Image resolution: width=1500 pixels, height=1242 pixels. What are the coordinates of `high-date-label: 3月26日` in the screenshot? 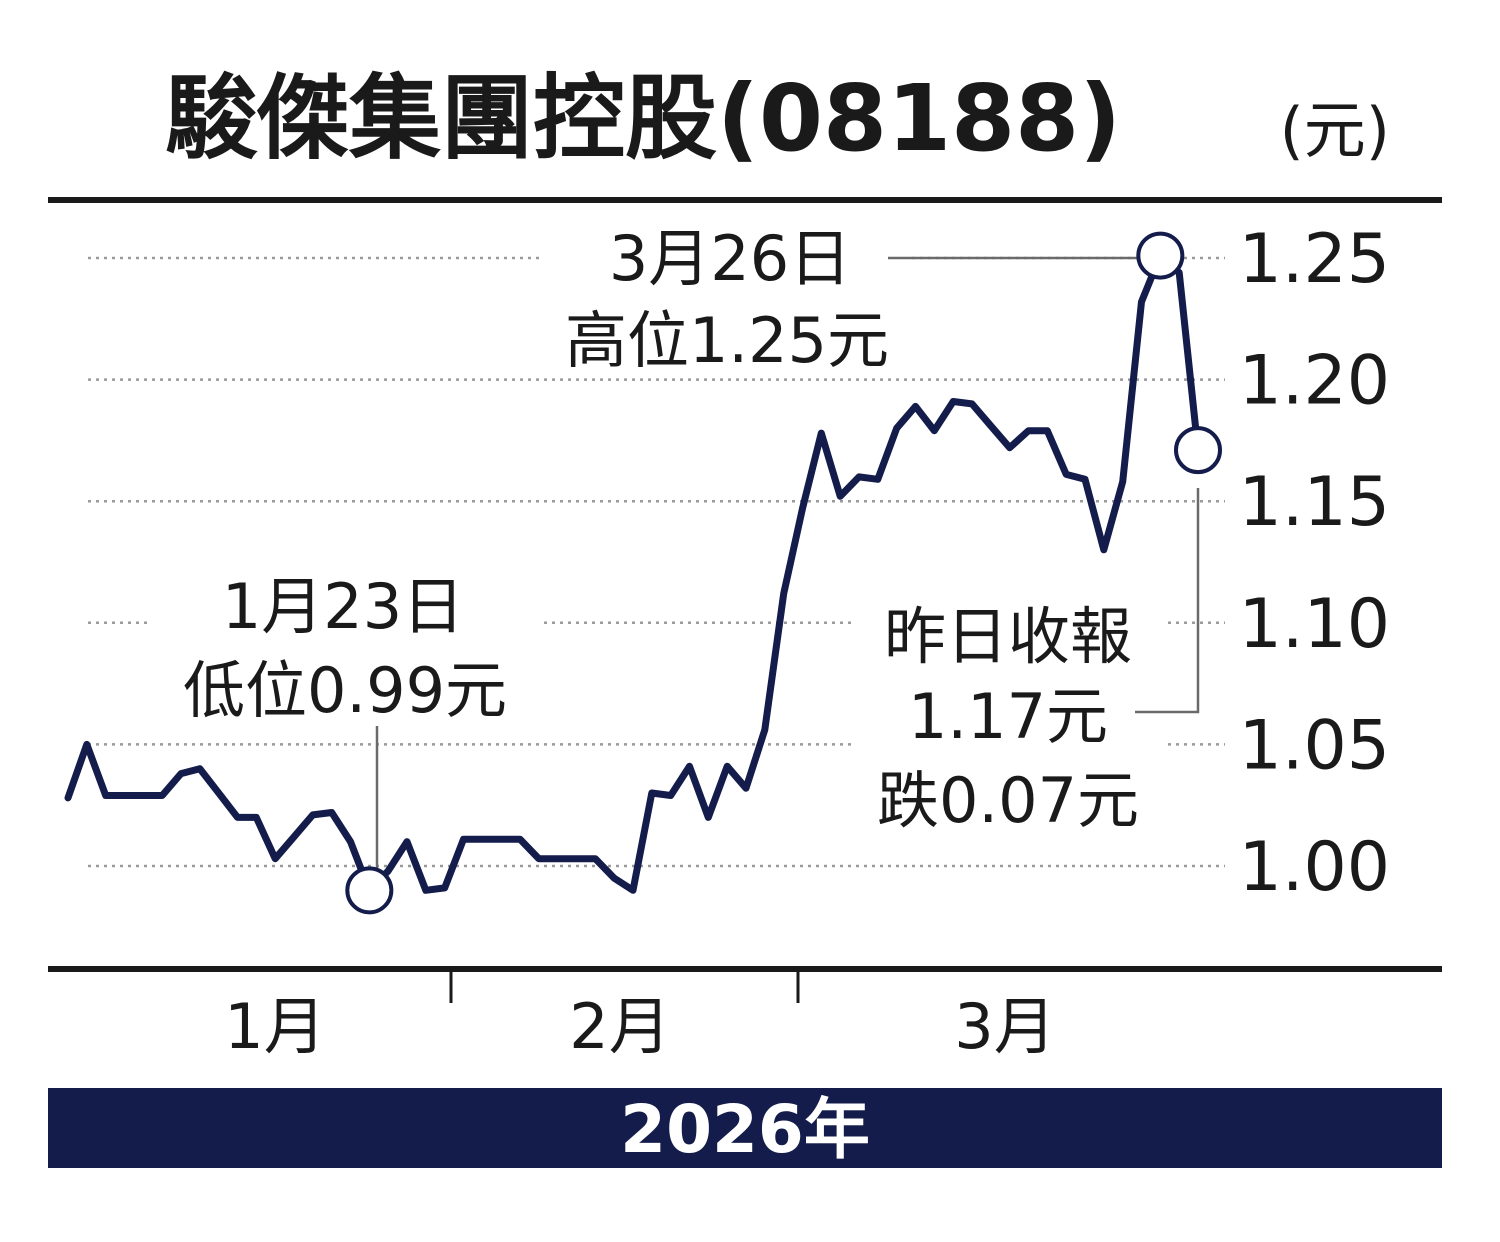 It's located at (730, 258).